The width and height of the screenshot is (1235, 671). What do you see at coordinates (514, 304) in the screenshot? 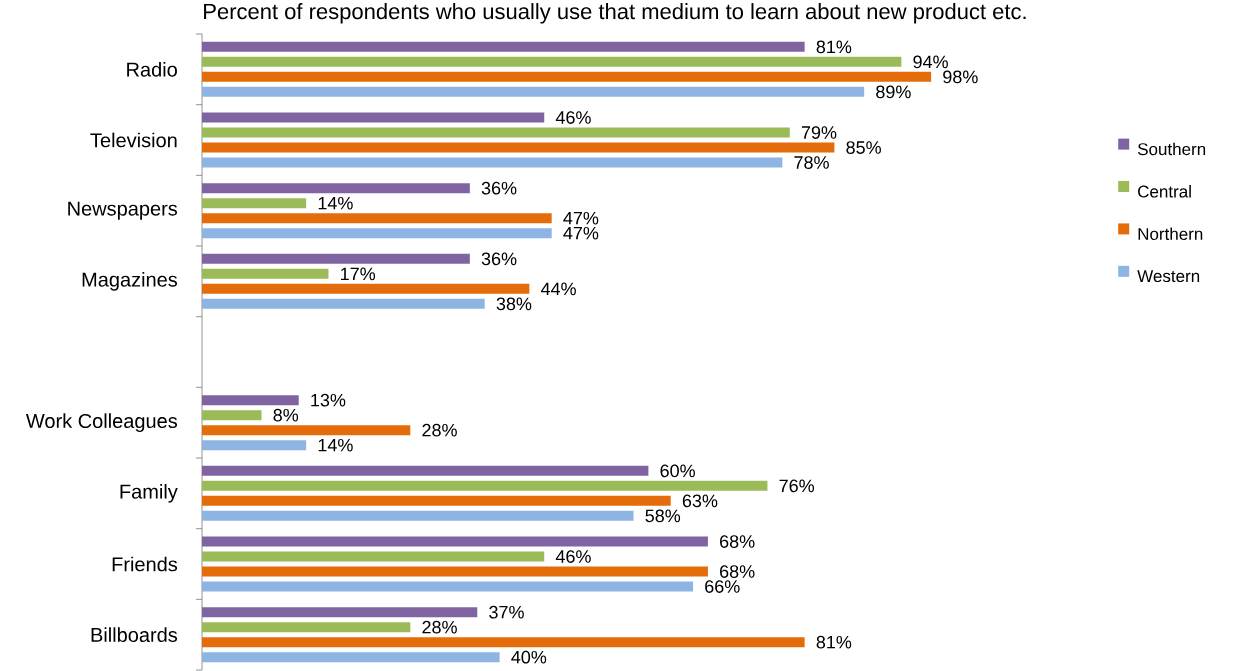
I see `data-label: 38%` at bounding box center [514, 304].